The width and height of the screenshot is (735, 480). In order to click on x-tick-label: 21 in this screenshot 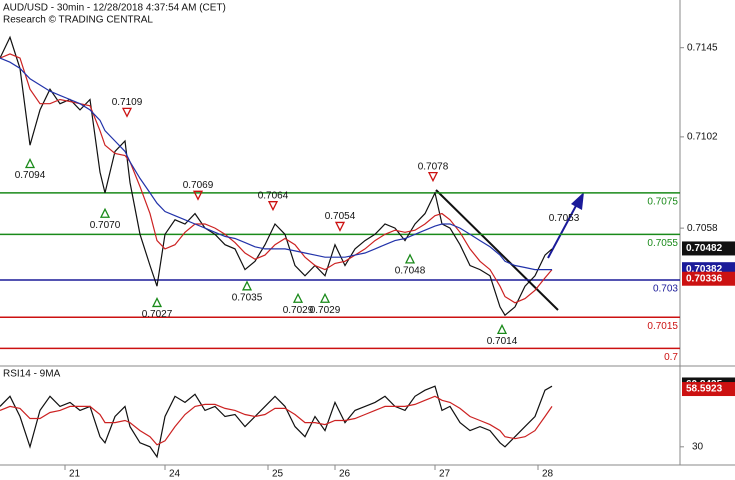, I will do `click(75, 474)`.